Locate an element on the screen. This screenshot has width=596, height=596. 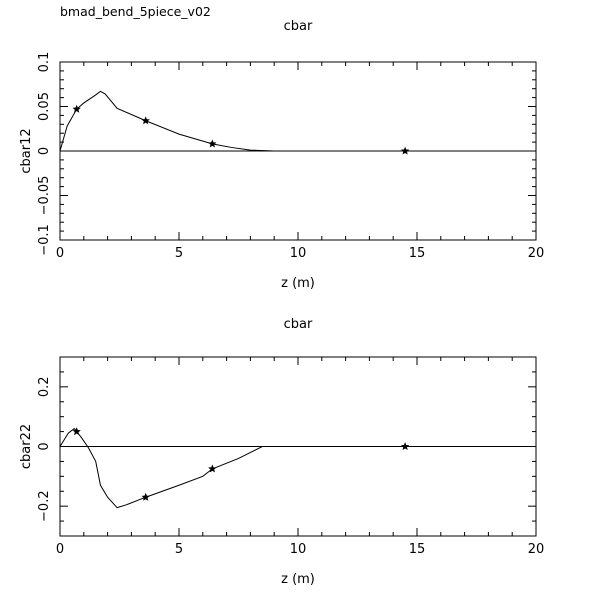
page-title: bmad_bend_5piece_v02 is located at coordinates (135, 11).